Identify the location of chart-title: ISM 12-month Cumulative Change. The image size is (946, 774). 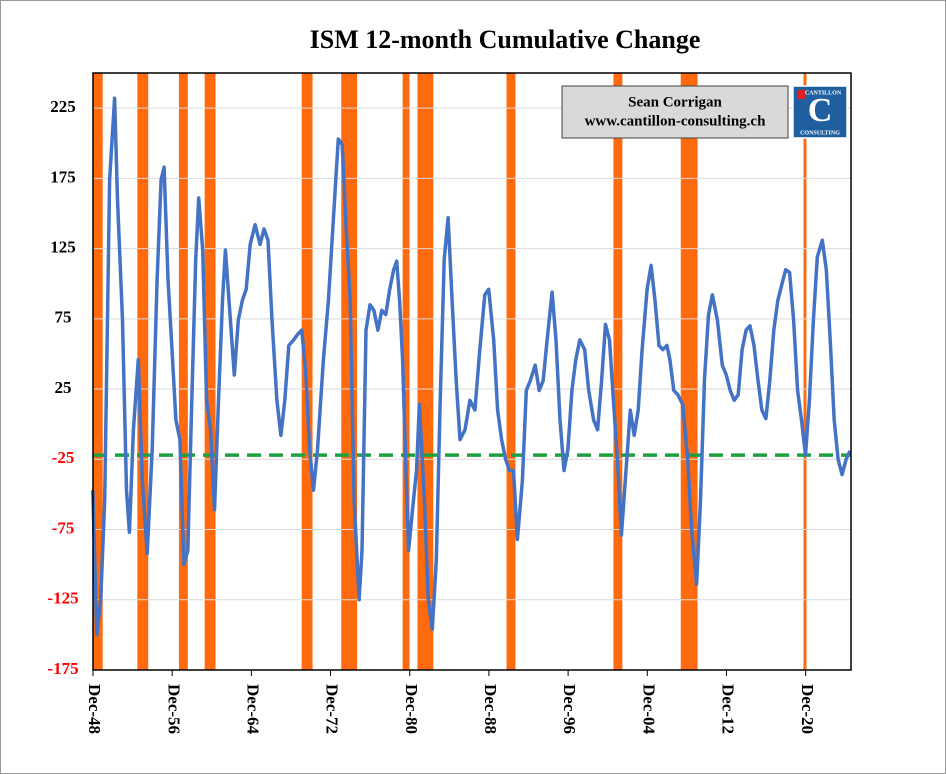
(505, 39).